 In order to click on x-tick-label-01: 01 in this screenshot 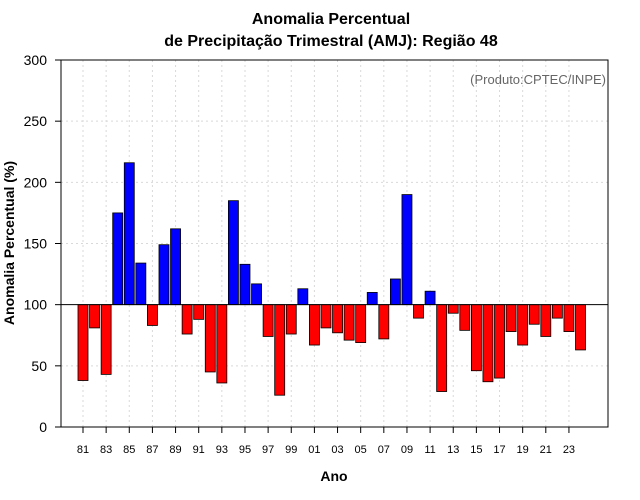, I will do `click(314, 450)`.